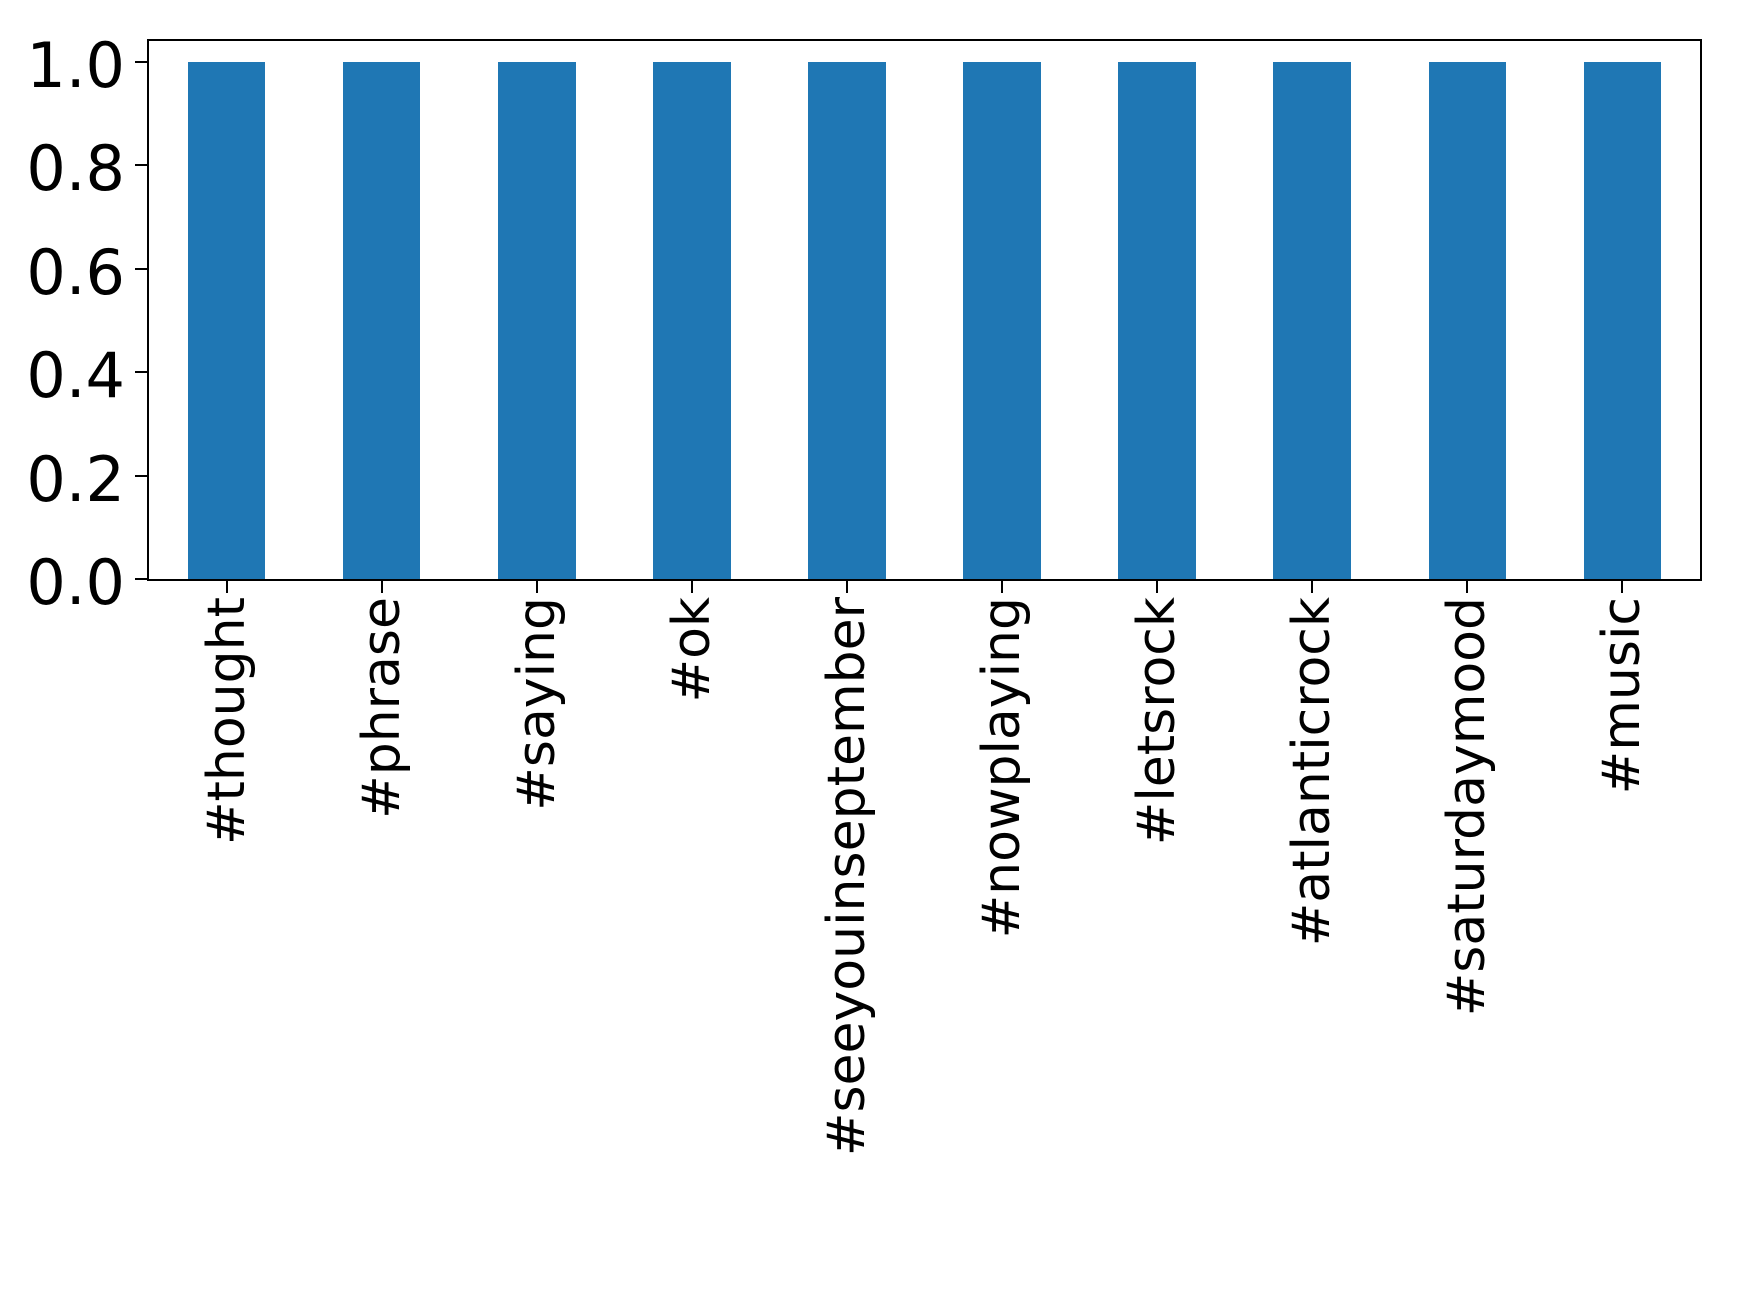  Describe the element at coordinates (381, 876) in the screenshot. I see `x-label-slot: #phrase` at that location.